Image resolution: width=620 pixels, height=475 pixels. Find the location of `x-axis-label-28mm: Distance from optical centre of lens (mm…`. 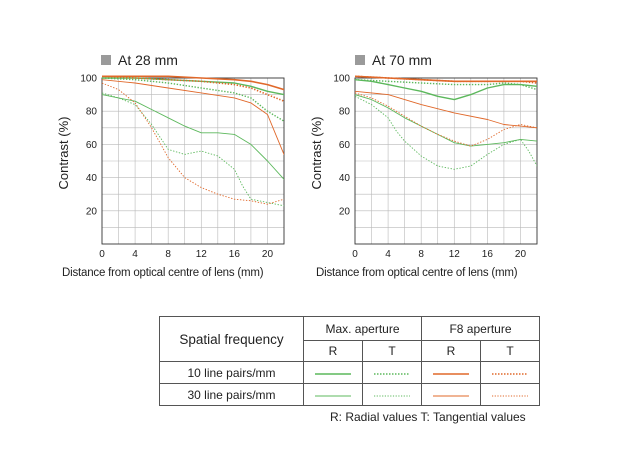

x-axis-label-28mm: Distance from optical centre of lens (mm… is located at coordinates (163, 273).